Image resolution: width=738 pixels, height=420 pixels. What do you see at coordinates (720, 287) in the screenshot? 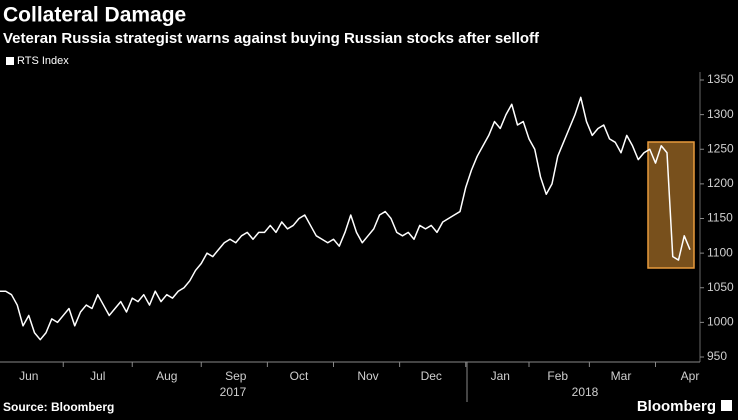
I see `y-tick-label: 1050` at bounding box center [720, 287].